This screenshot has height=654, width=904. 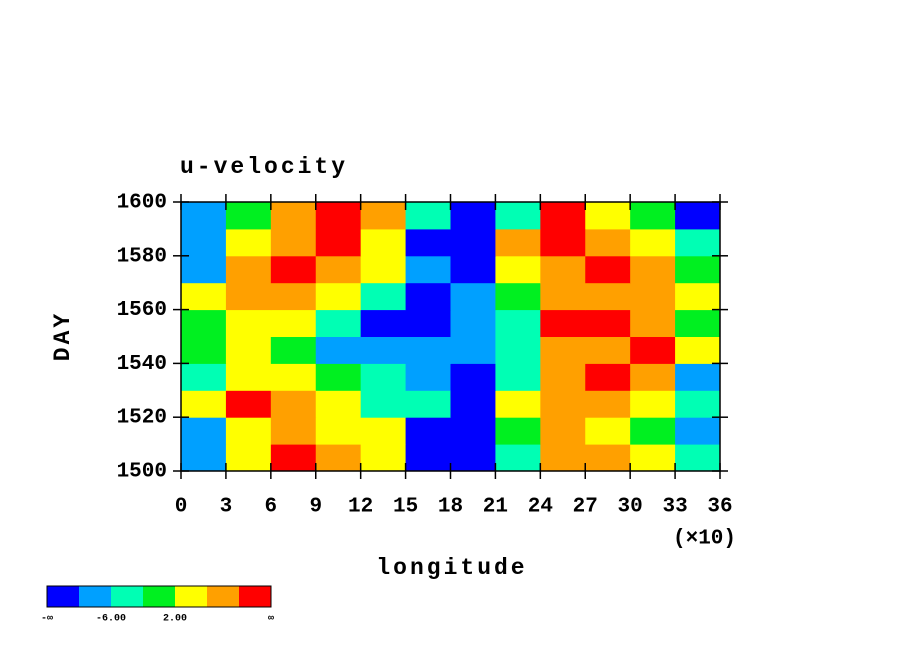 I want to click on x-axis-label: longitude, so click(x=451, y=568).